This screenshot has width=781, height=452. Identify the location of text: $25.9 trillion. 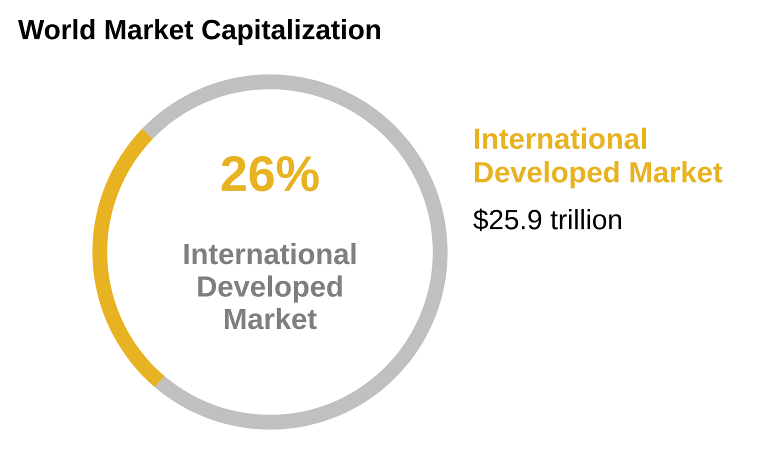
(547, 220).